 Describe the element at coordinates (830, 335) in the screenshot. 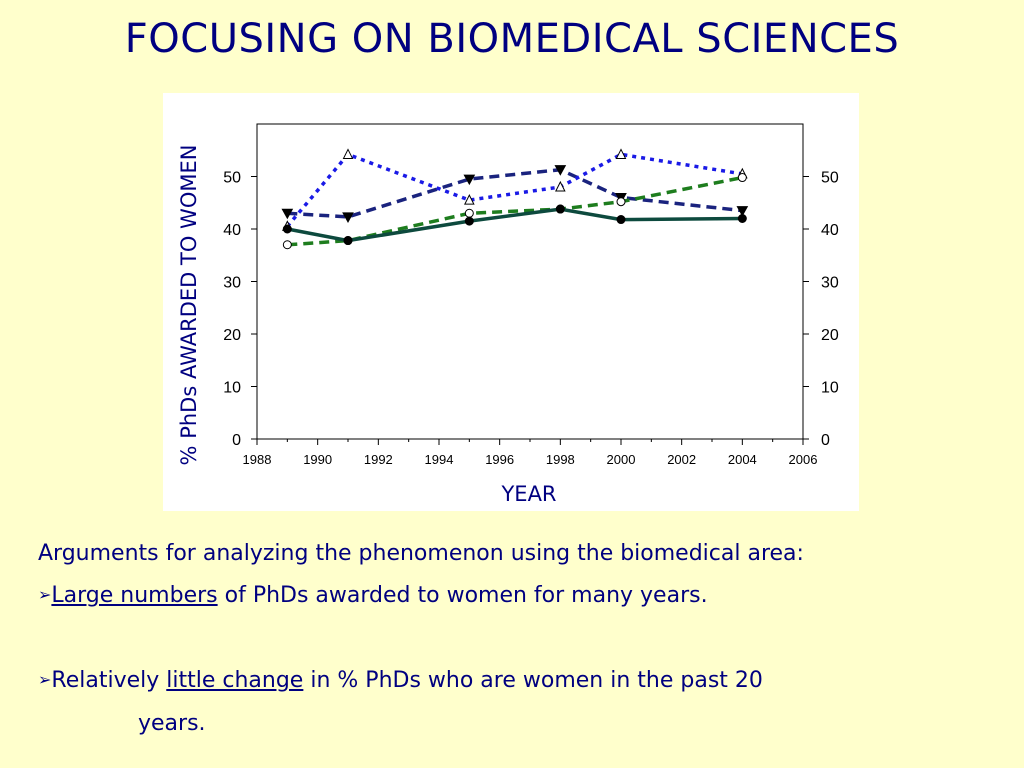

I see `y-tick-label-right: 20` at that location.